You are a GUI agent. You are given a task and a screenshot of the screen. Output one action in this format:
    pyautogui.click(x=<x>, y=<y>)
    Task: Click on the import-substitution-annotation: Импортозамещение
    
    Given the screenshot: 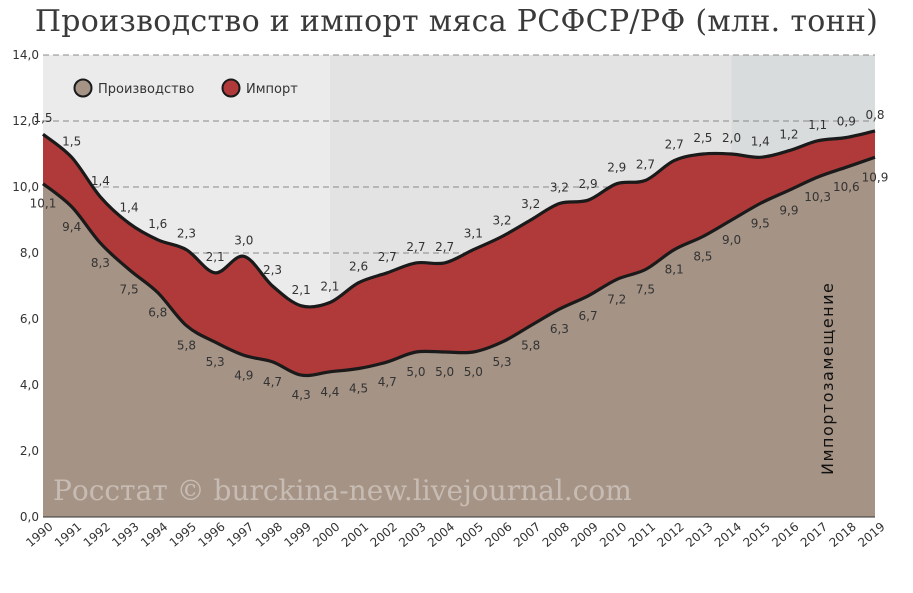 What is the action you would take?
    pyautogui.click(x=827, y=378)
    